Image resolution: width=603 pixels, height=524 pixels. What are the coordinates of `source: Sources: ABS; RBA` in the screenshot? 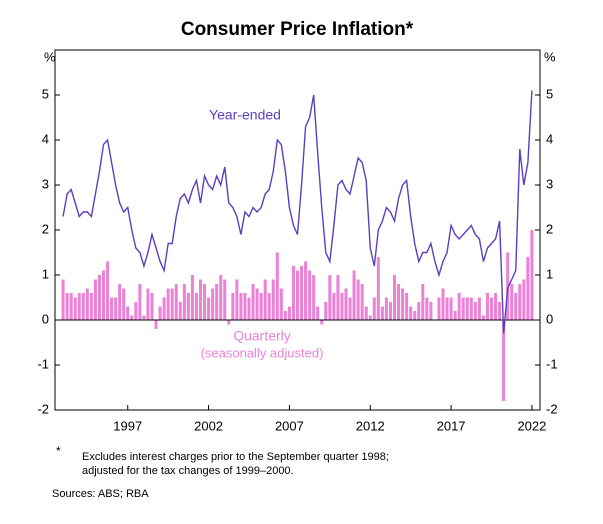 It's located at (100, 494).